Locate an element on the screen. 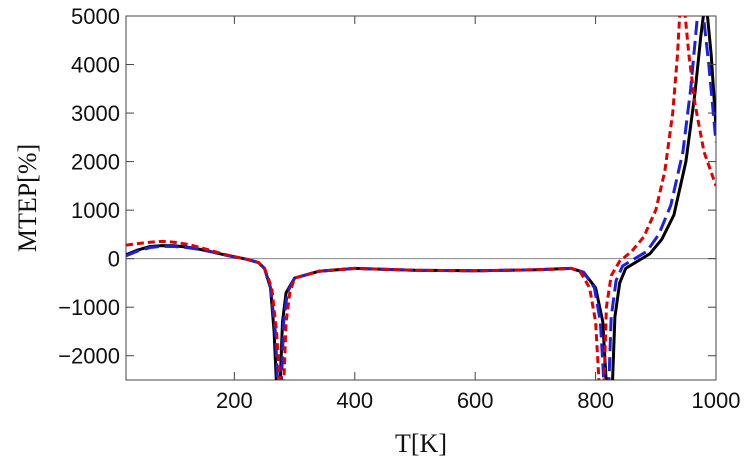 The height and width of the screenshot is (462, 747). y-tick-label: 3000 is located at coordinates (95, 113).